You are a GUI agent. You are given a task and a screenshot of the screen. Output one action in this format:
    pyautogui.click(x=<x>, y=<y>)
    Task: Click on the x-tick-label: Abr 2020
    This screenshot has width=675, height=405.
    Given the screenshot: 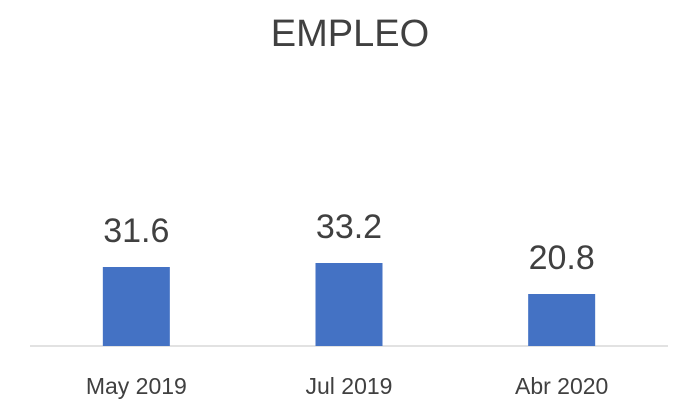 What is the action you would take?
    pyautogui.click(x=561, y=386)
    